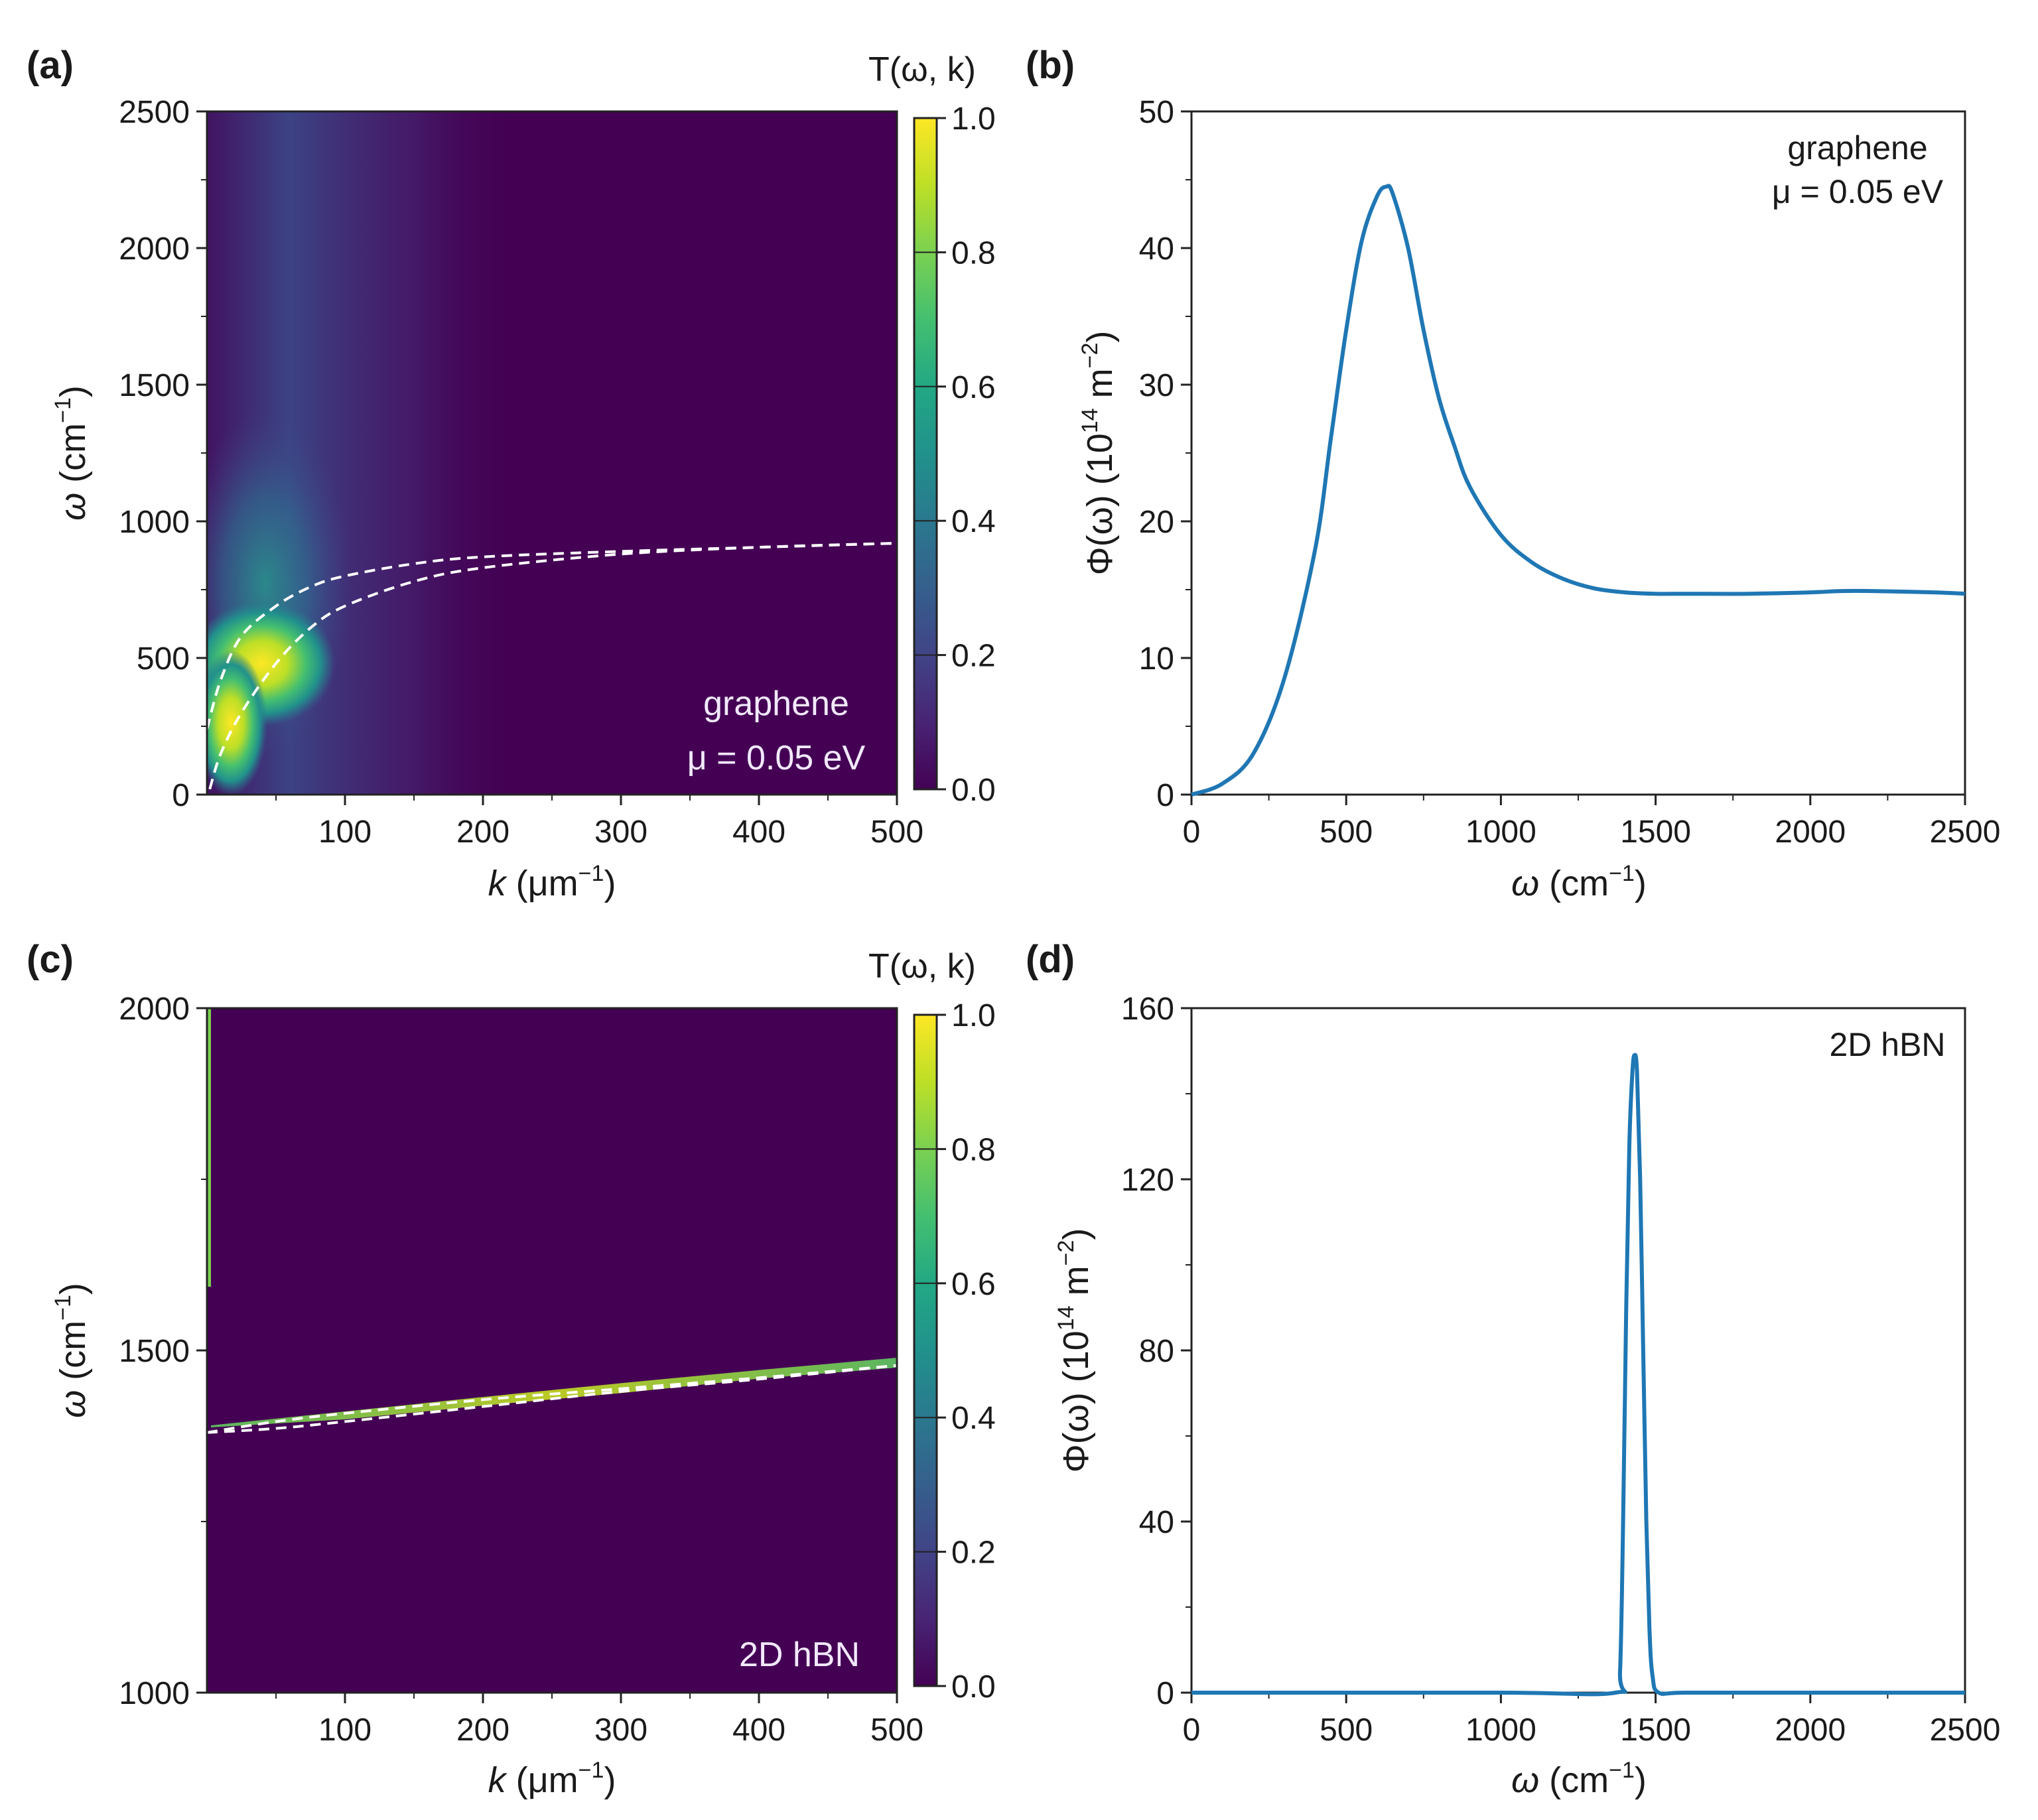 The width and height of the screenshot is (2038, 1820). I want to click on y-tick-label: 160, so click(1147, 1009).